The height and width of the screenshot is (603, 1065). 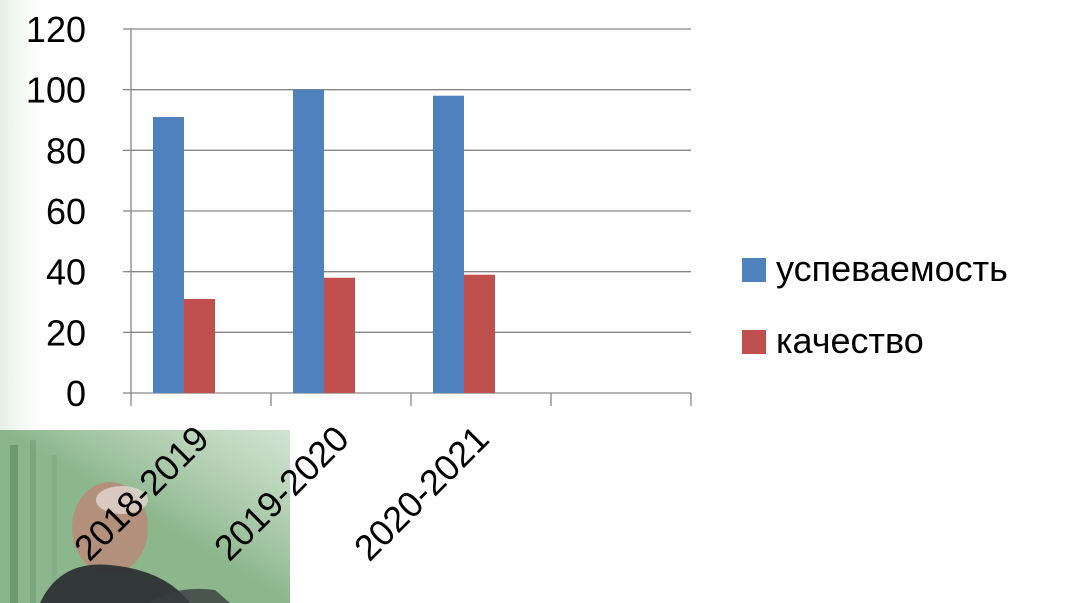 What do you see at coordinates (421, 493) in the screenshot?
I see `x-category-label: 2020-2021` at bounding box center [421, 493].